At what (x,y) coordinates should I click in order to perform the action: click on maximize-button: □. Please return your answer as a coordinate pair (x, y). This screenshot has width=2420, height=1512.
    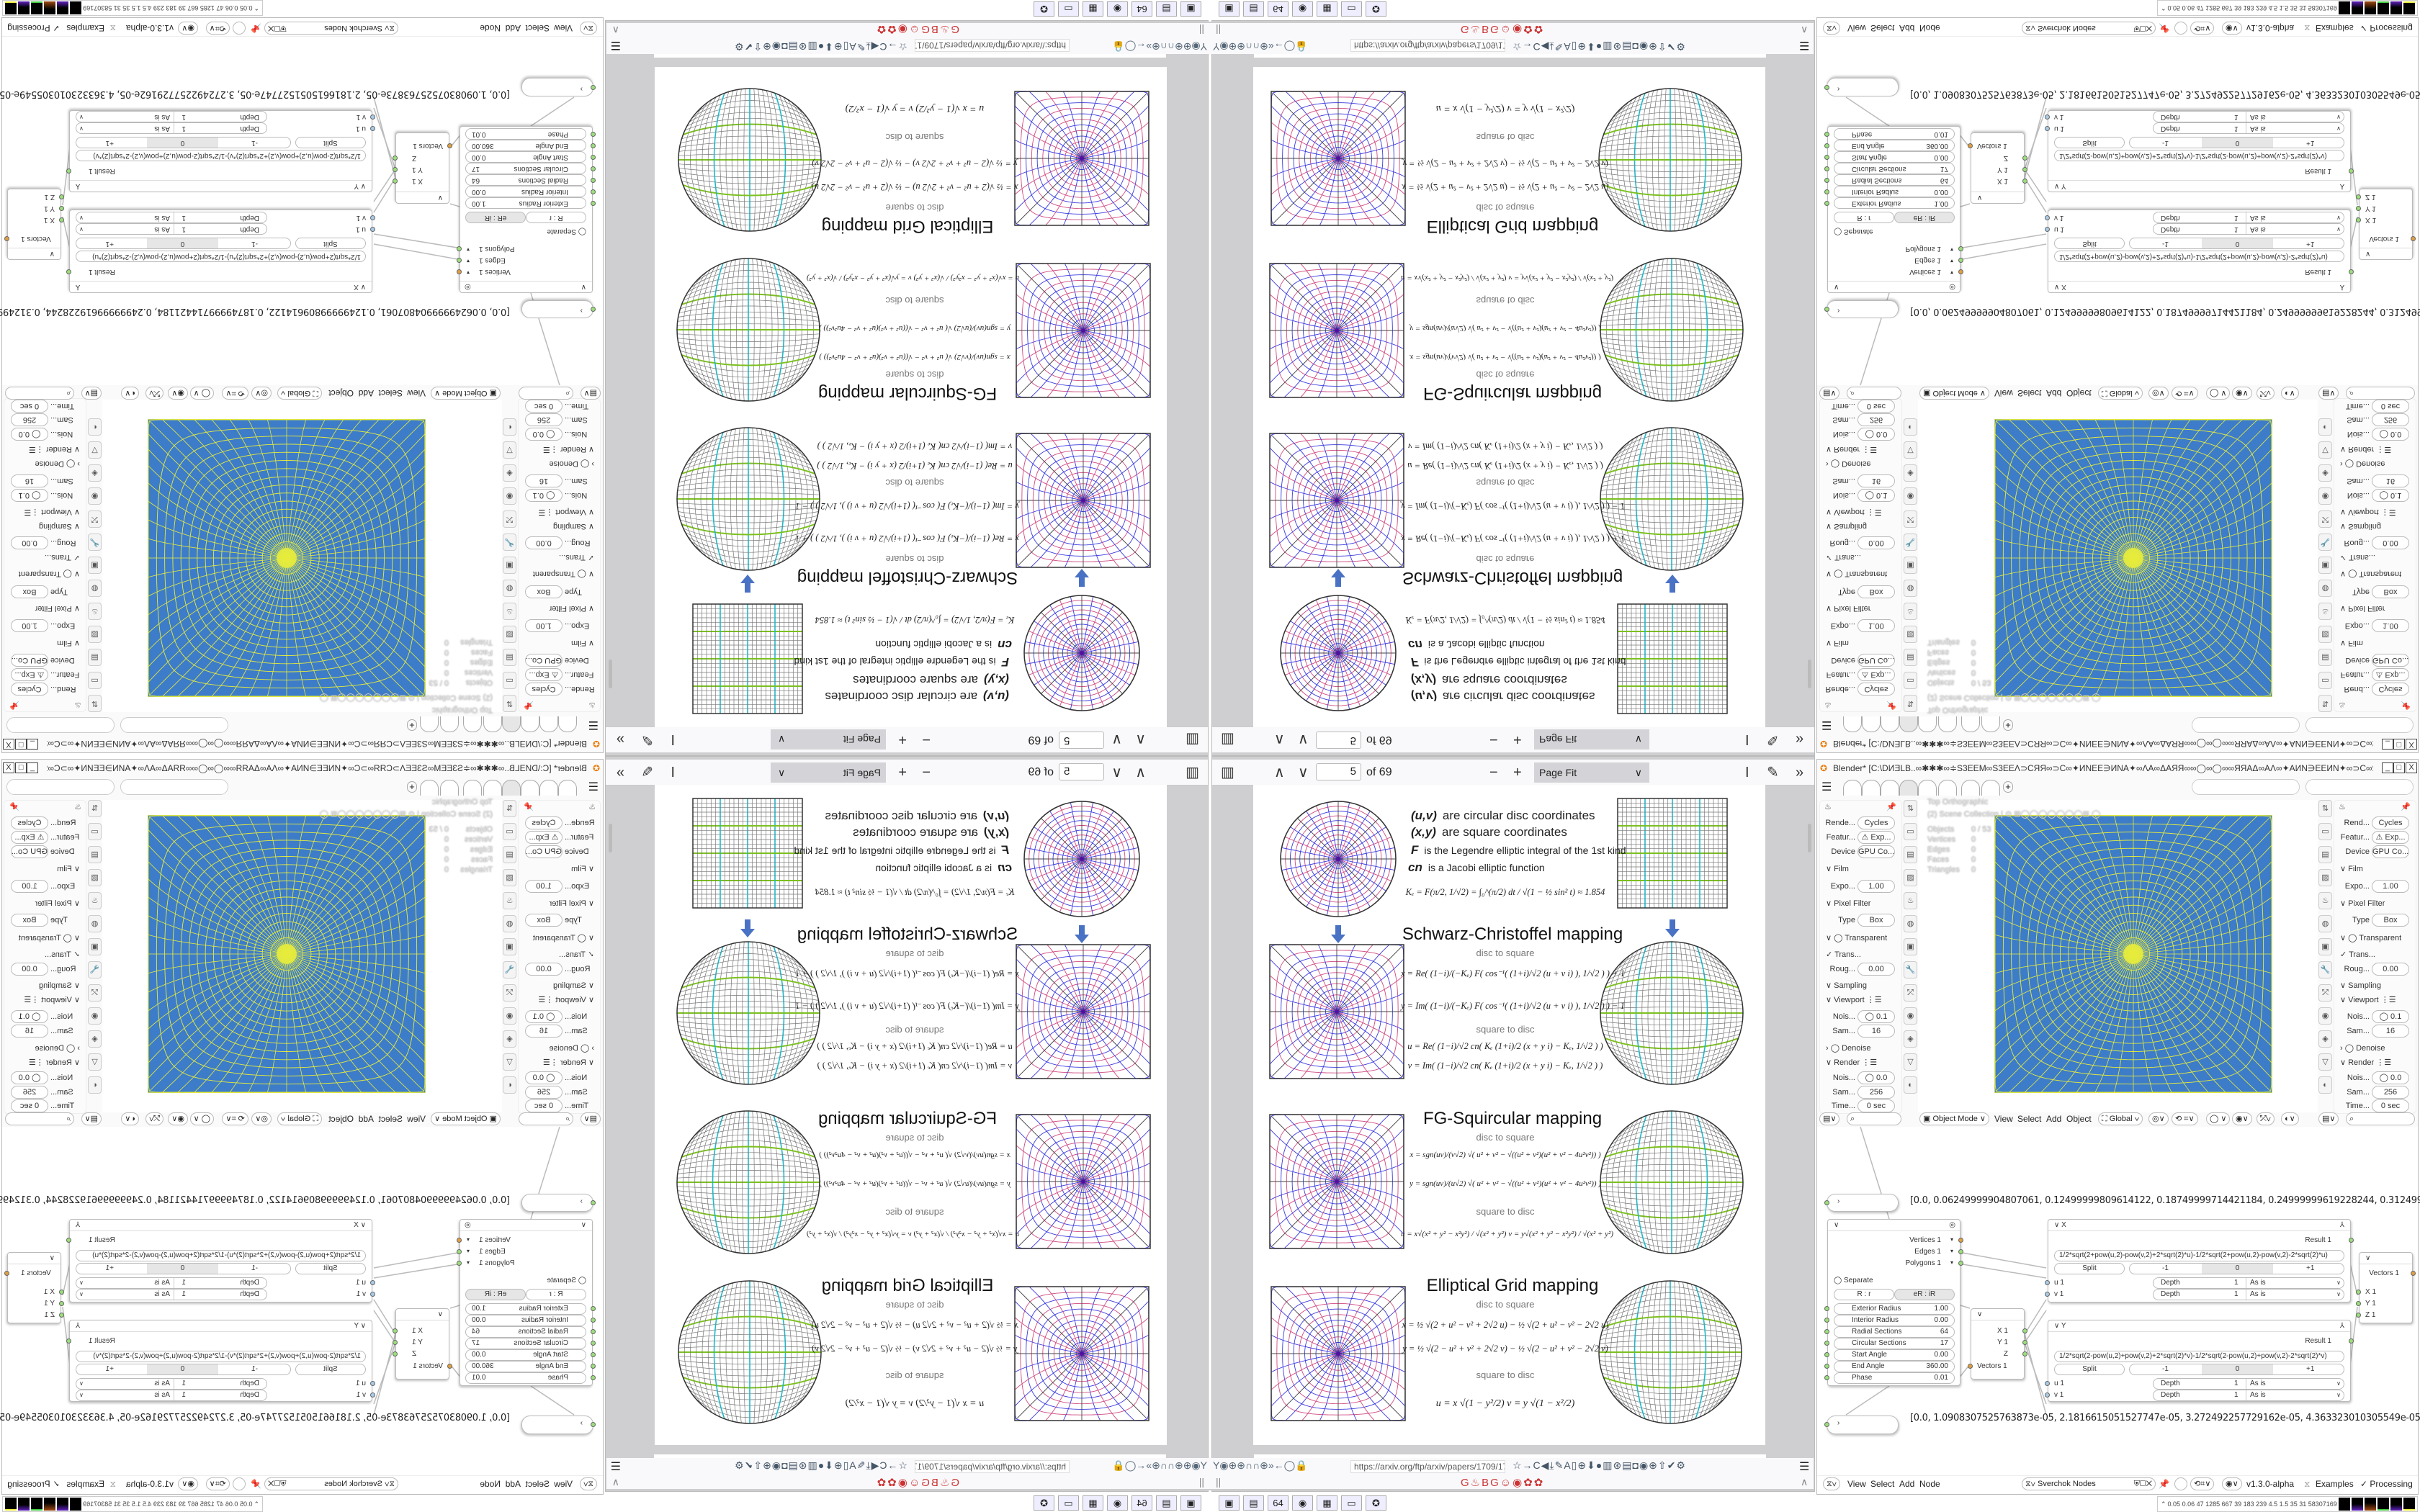
    Looking at the image, I should click on (21, 767).